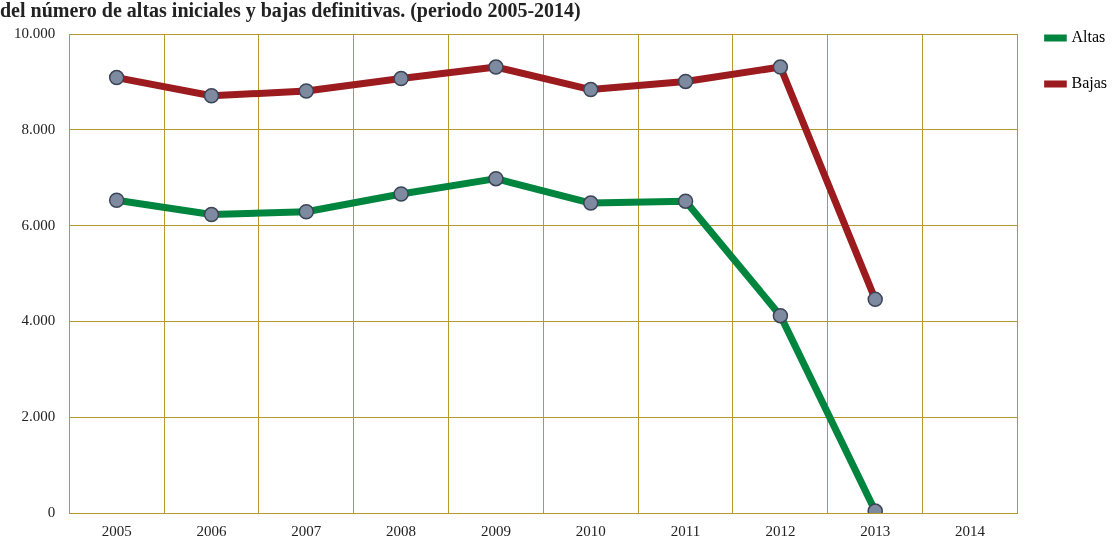  What do you see at coordinates (685, 530) in the screenshot?
I see `x-tick-label: 2011` at bounding box center [685, 530].